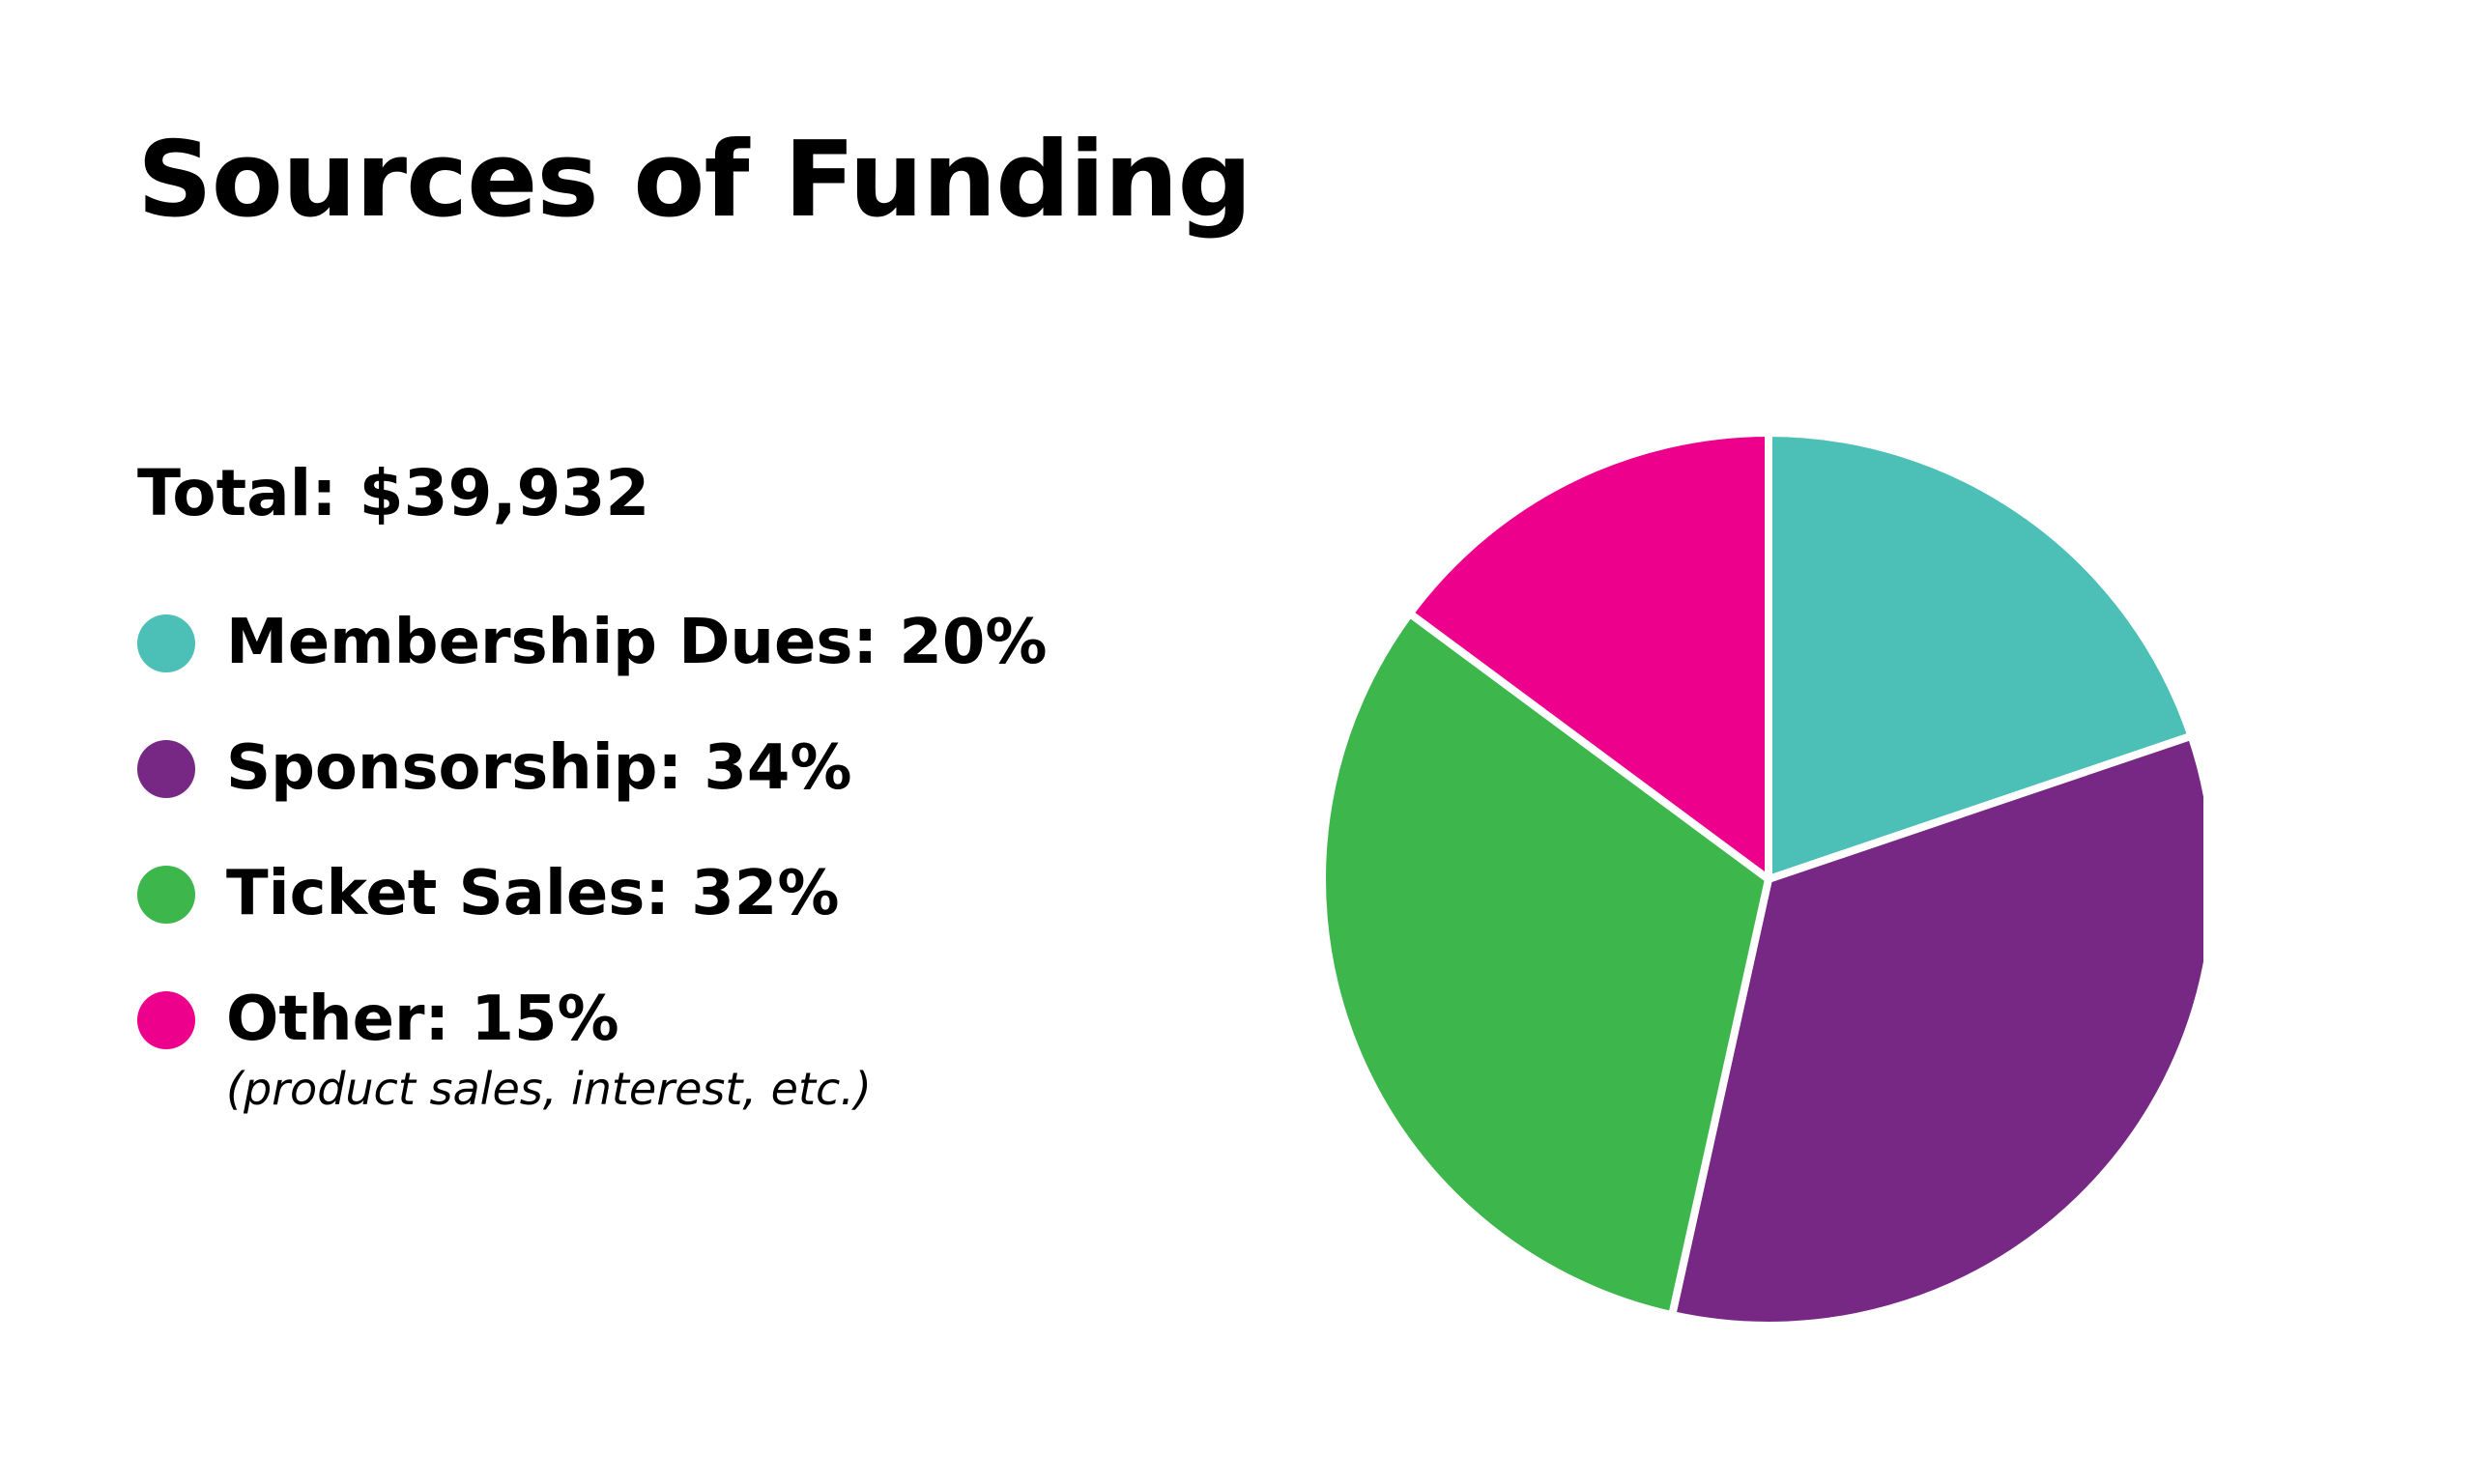  I want to click on legend-label-ticket-sales: Ticket Sales: 32%, so click(533, 894).